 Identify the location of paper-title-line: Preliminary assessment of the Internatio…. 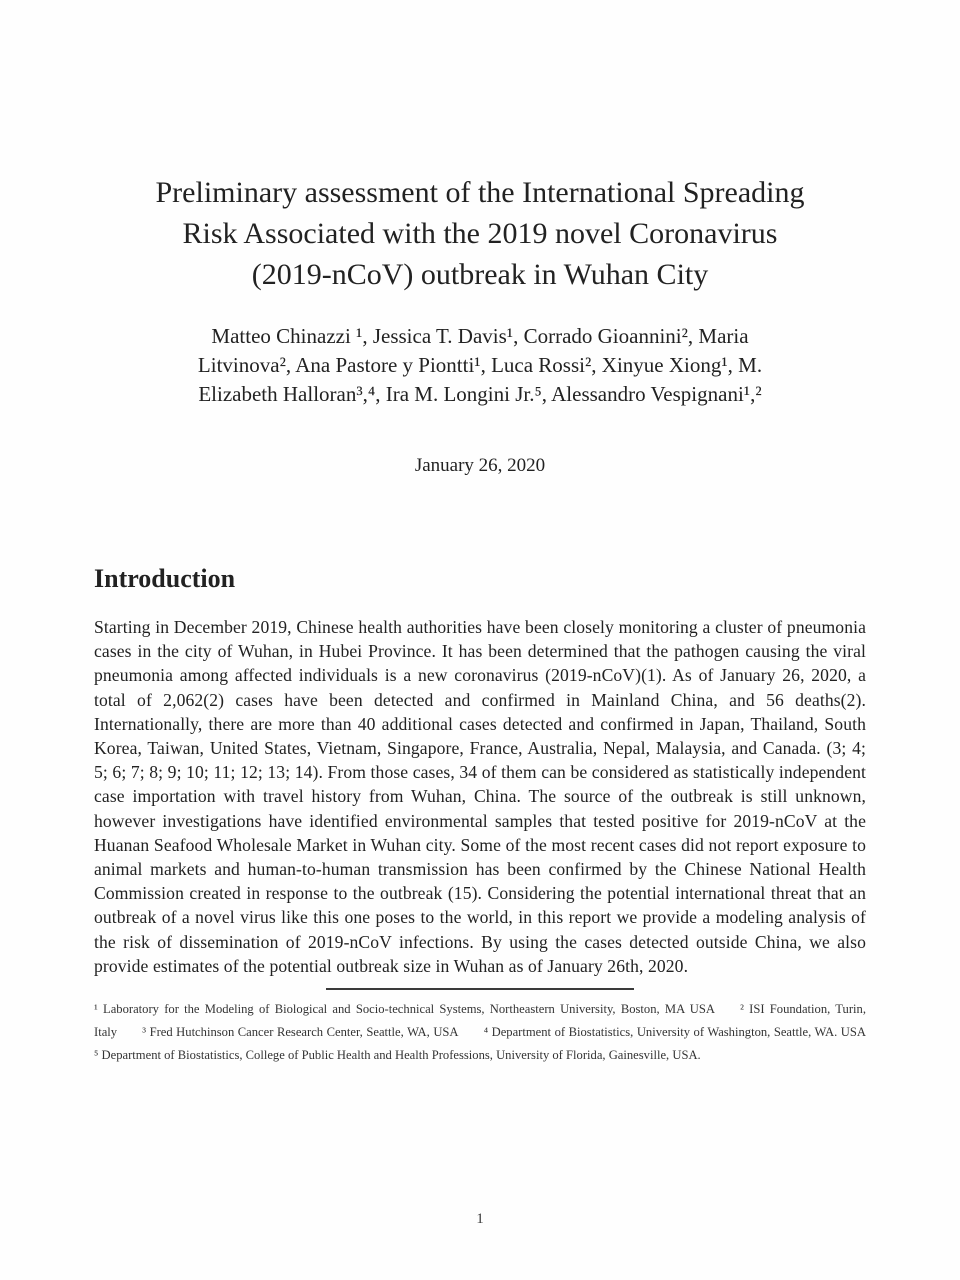
(480, 192).